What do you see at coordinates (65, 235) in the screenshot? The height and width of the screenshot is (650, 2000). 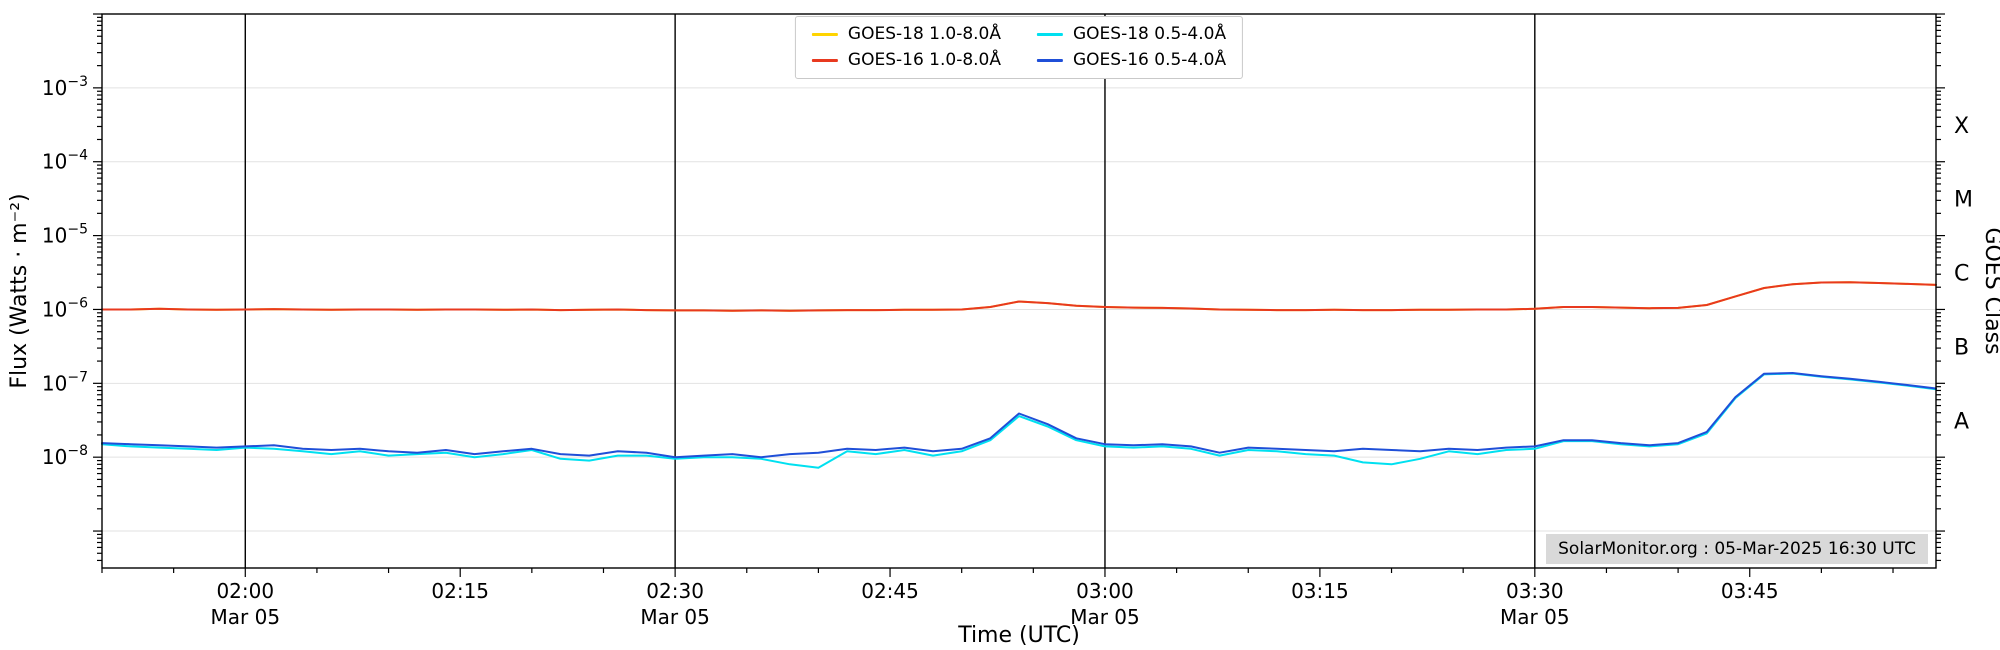 I see `y-tick-label: 10⁻⁵` at bounding box center [65, 235].